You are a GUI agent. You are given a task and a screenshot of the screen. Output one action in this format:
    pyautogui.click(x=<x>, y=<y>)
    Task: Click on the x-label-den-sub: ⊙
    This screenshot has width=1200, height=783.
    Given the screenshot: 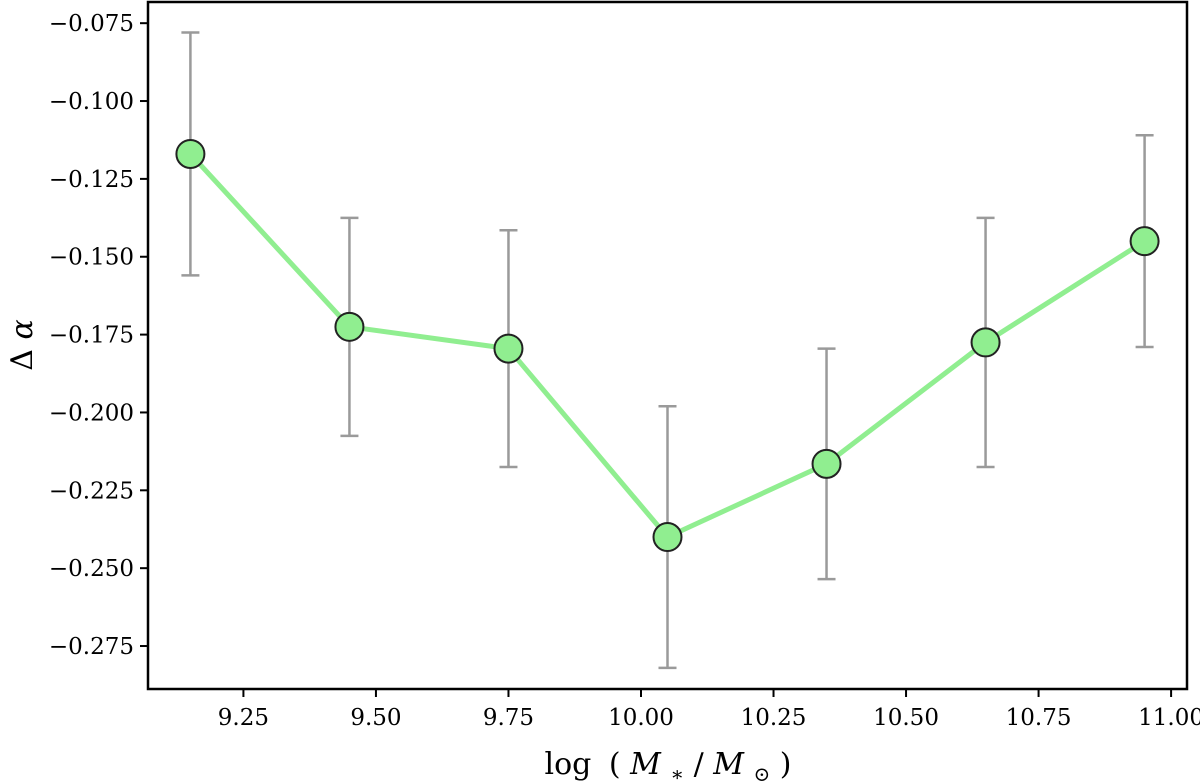 What is the action you would take?
    pyautogui.click(x=761, y=772)
    